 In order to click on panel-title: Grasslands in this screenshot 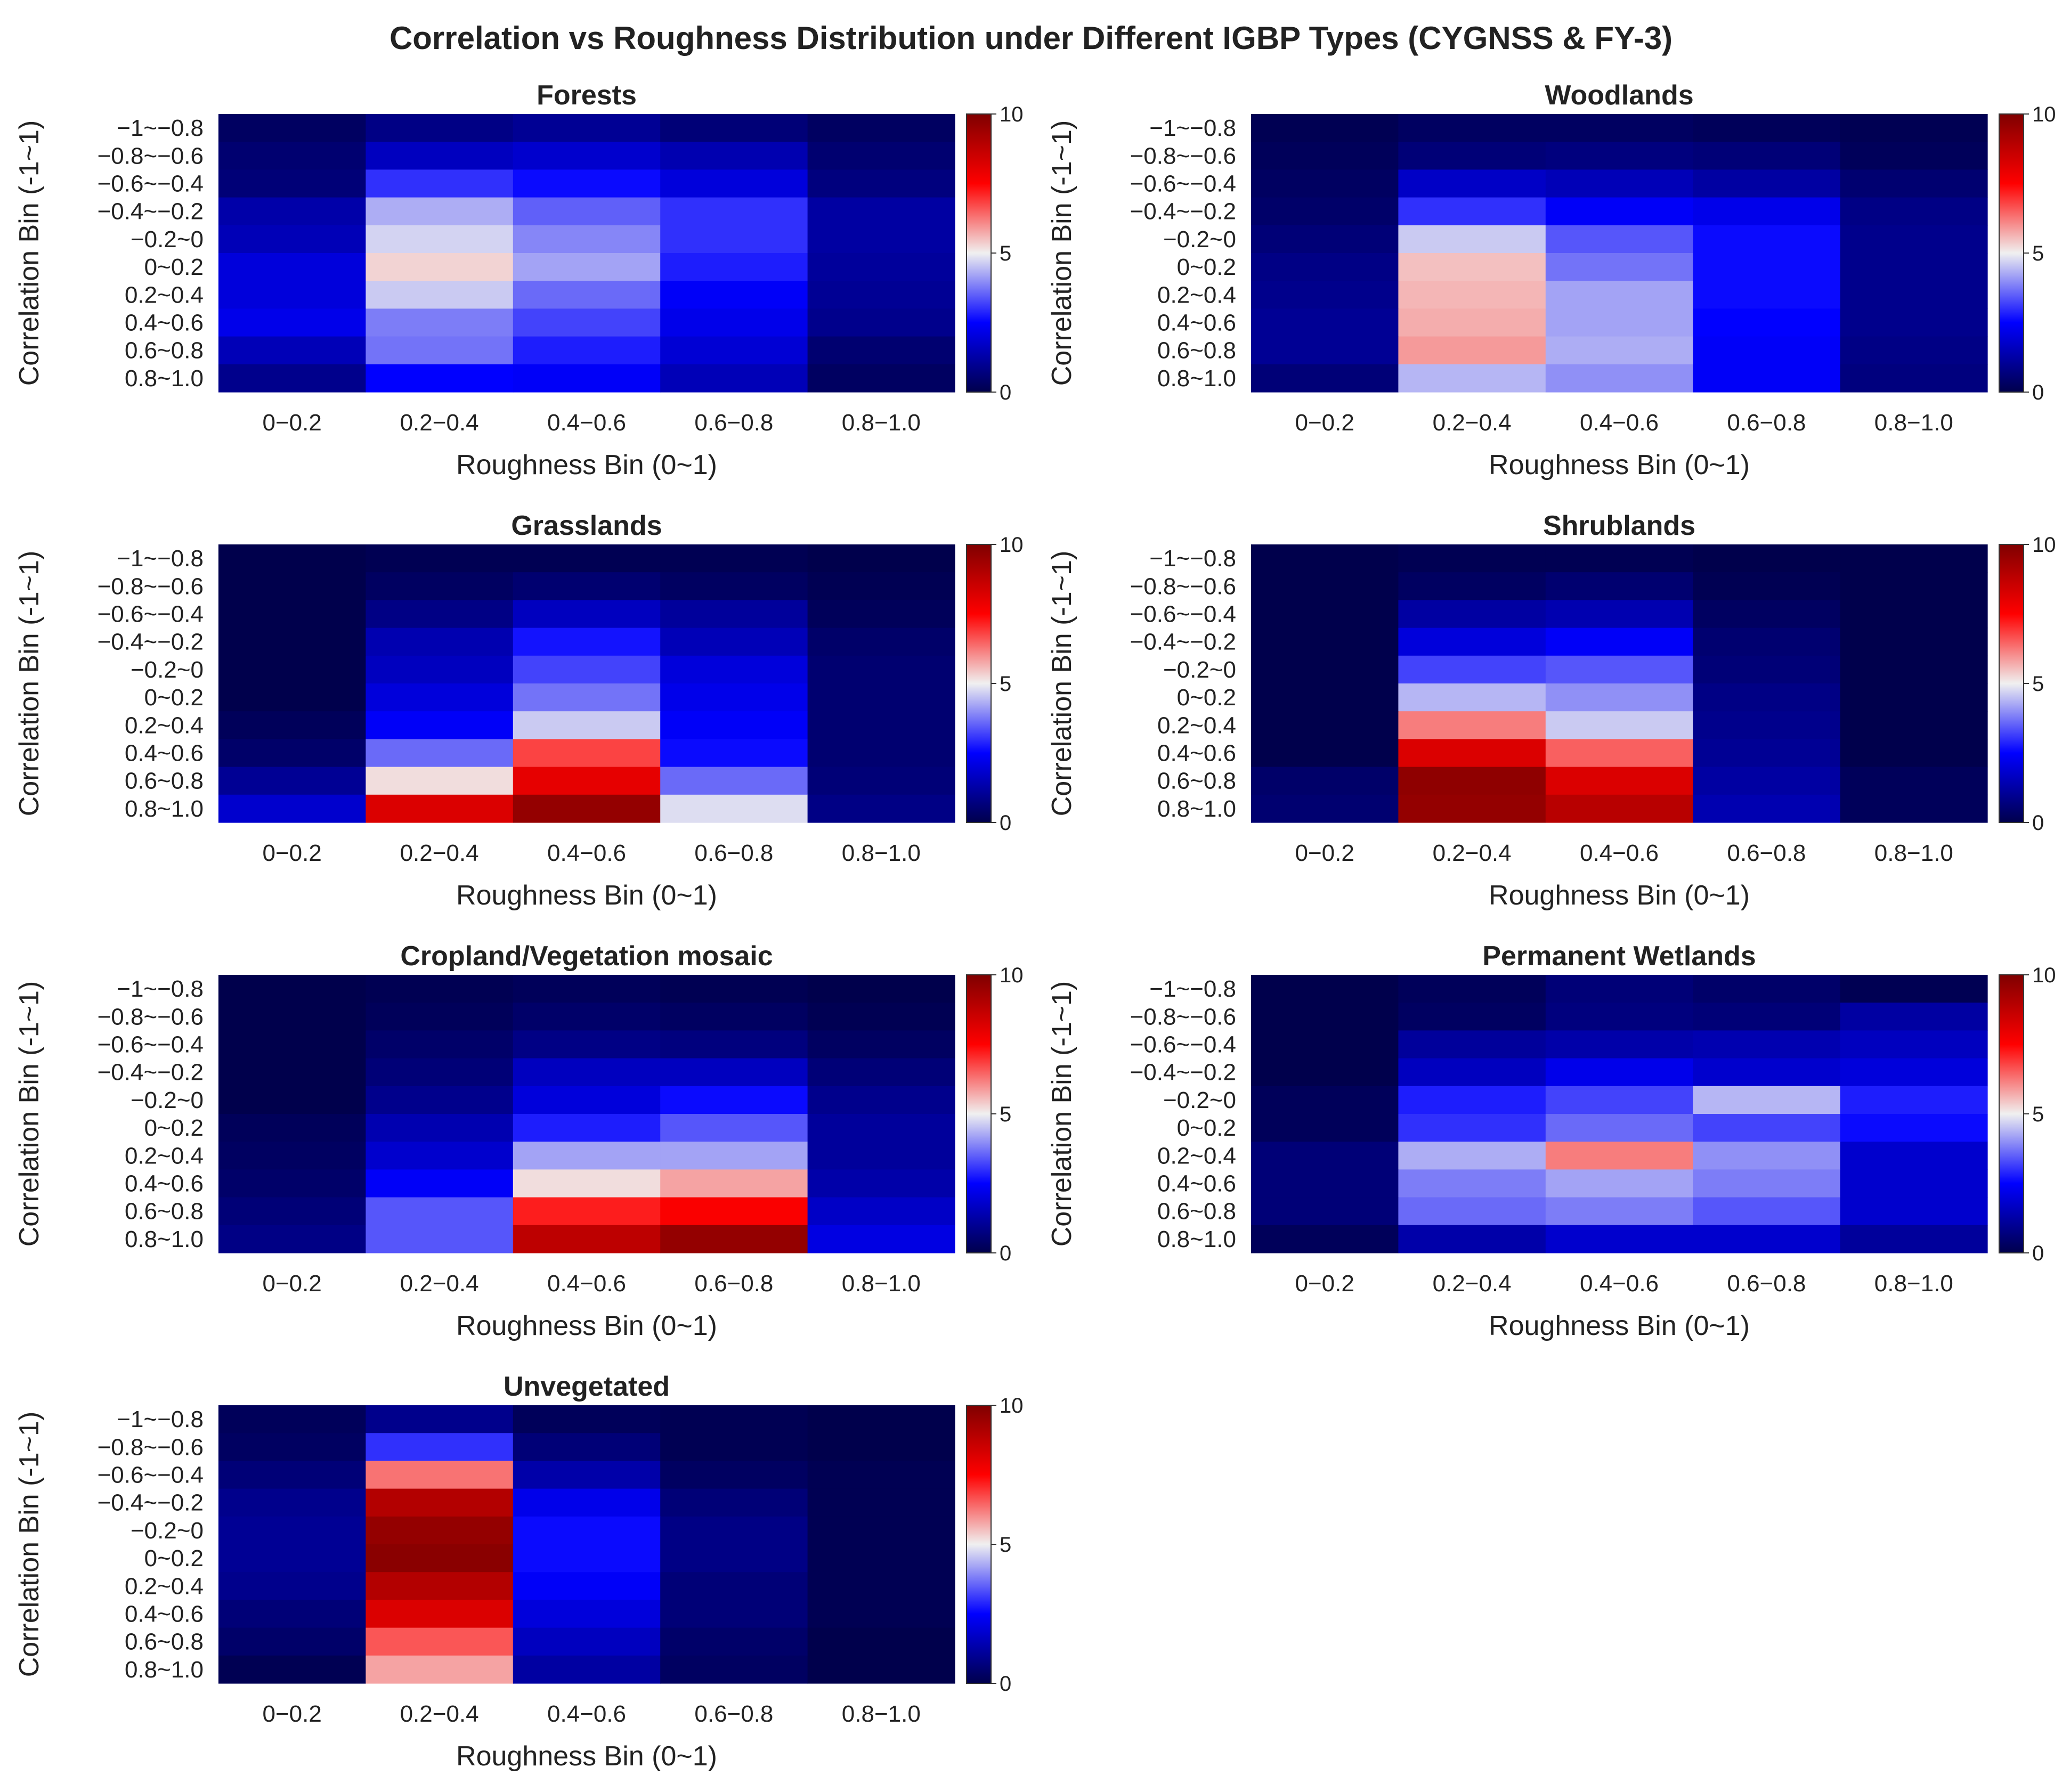, I will do `click(586, 525)`.